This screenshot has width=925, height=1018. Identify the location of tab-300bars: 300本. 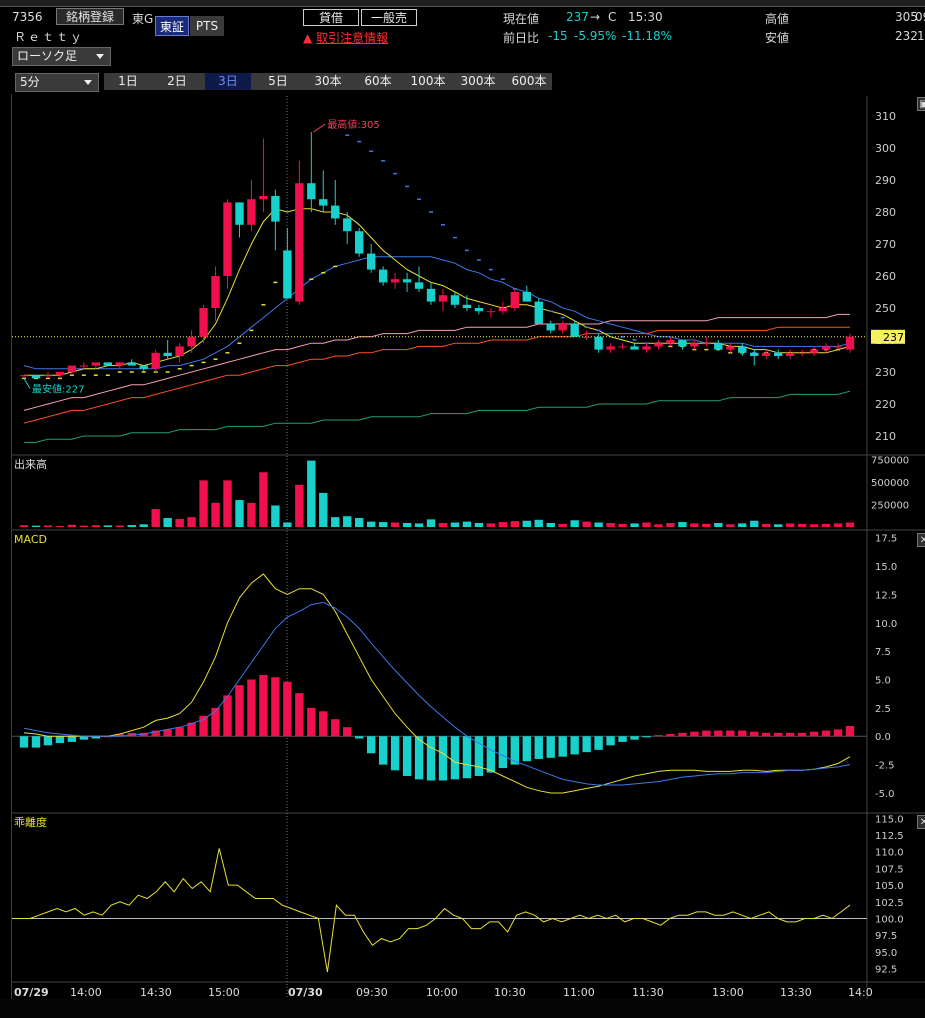
(478, 81).